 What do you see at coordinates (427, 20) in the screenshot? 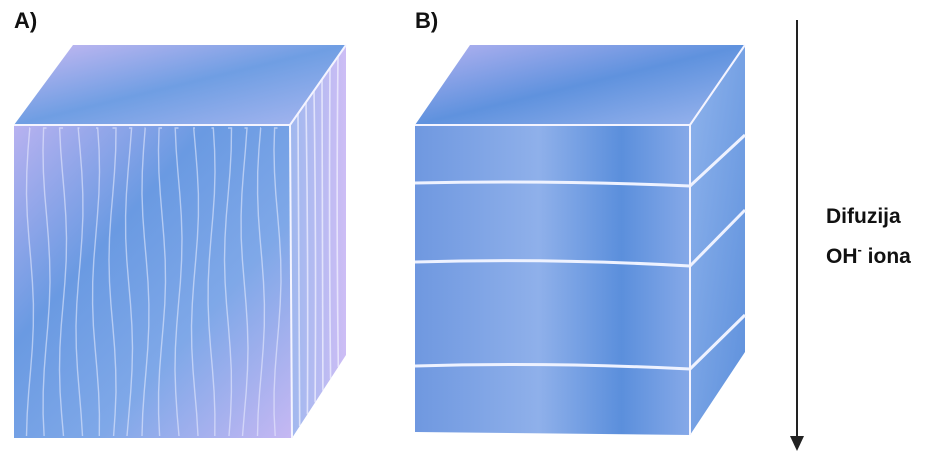
I see `panel-b-label: B)` at bounding box center [427, 20].